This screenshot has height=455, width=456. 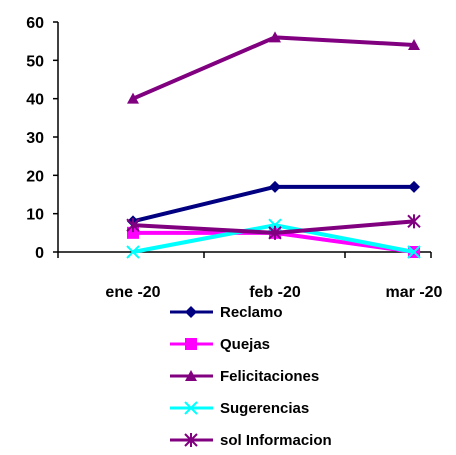 What do you see at coordinates (414, 292) in the screenshot?
I see `x-tick-label: mar -20` at bounding box center [414, 292].